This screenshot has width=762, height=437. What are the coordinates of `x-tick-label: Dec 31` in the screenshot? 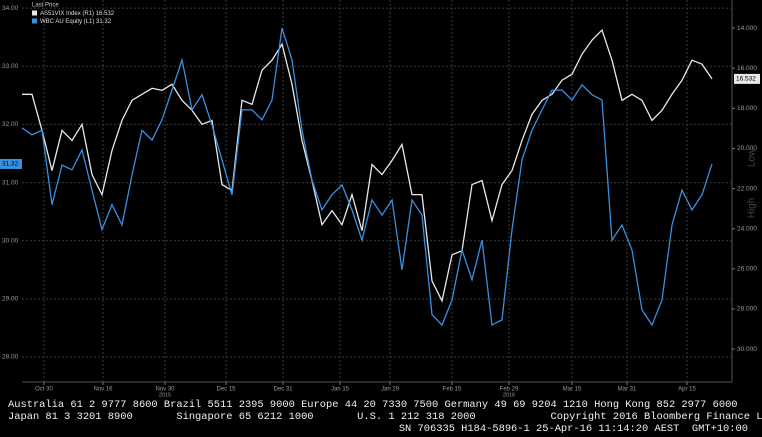 It's located at (283, 390).